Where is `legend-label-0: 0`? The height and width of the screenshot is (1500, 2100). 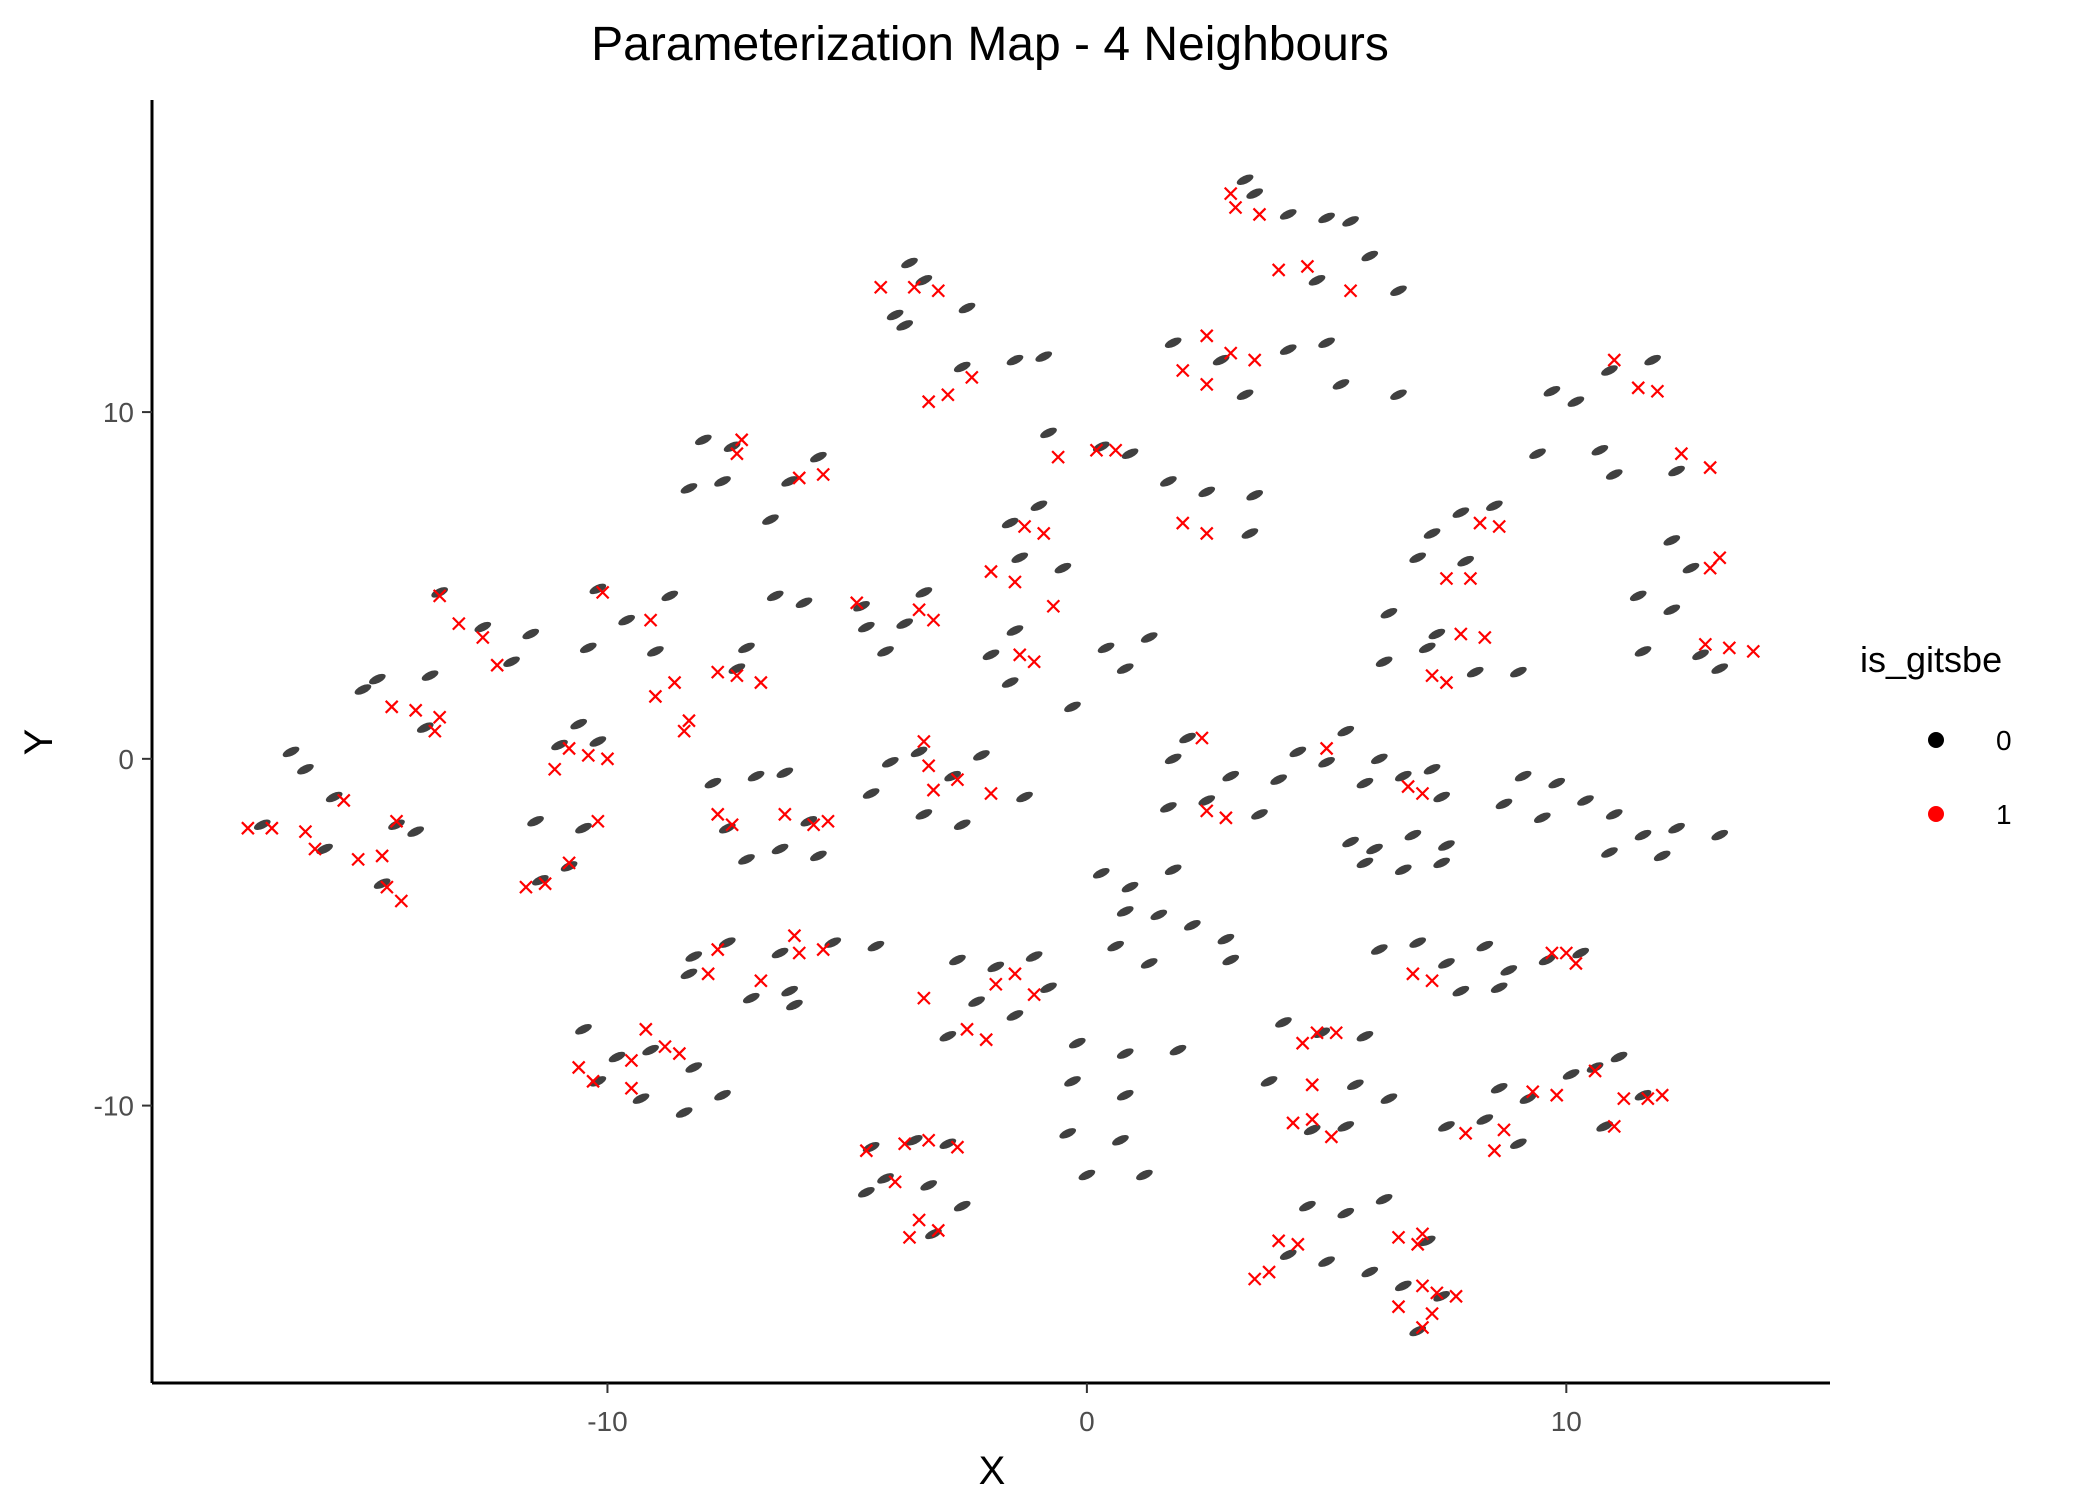 legend-label-0: 0 is located at coordinates (2004, 740).